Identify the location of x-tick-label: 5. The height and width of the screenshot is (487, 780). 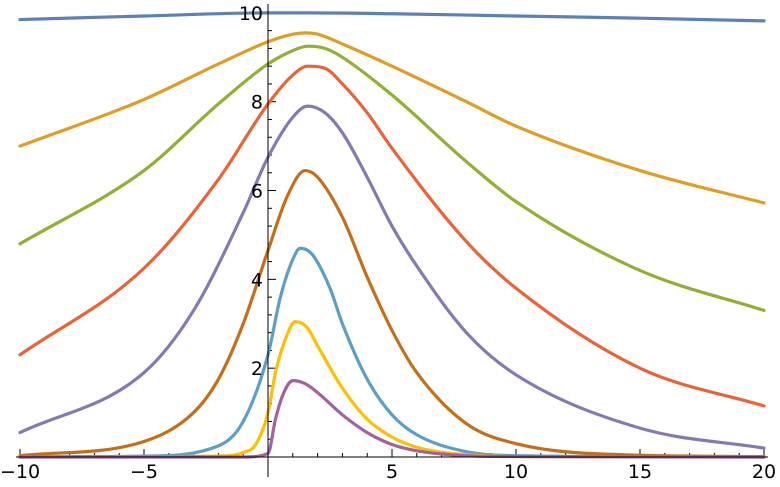
(392, 472).